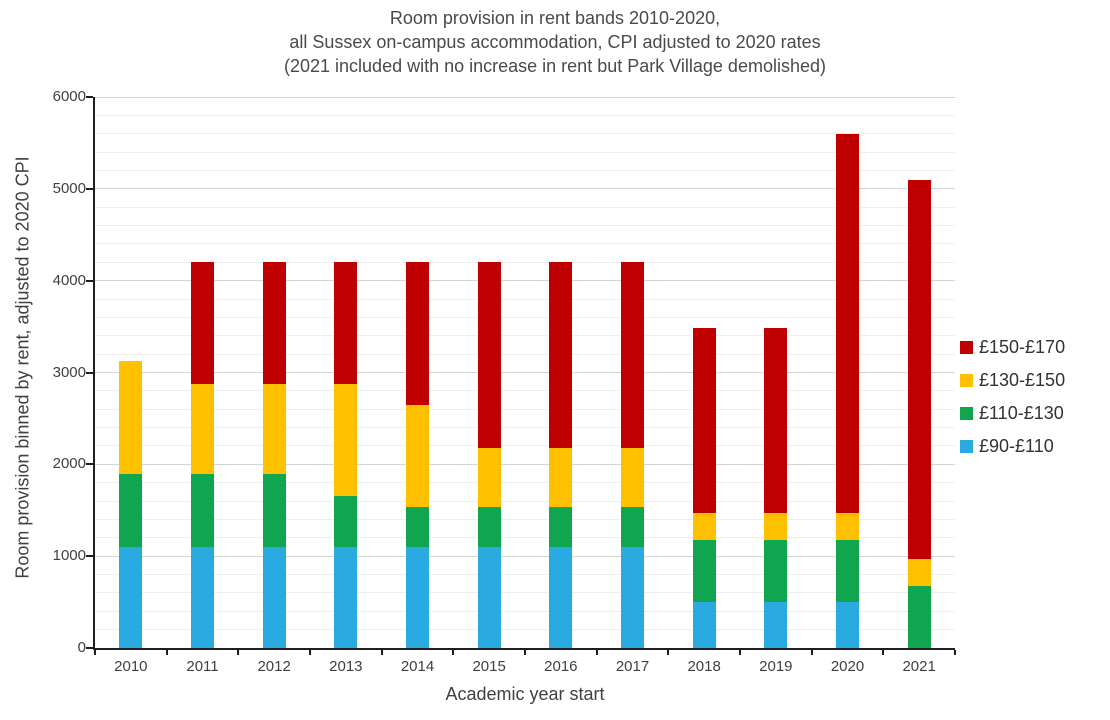 The image size is (1110, 720). Describe the element at coordinates (1016, 446) in the screenshot. I see `legend-label: £90-£110` at that location.